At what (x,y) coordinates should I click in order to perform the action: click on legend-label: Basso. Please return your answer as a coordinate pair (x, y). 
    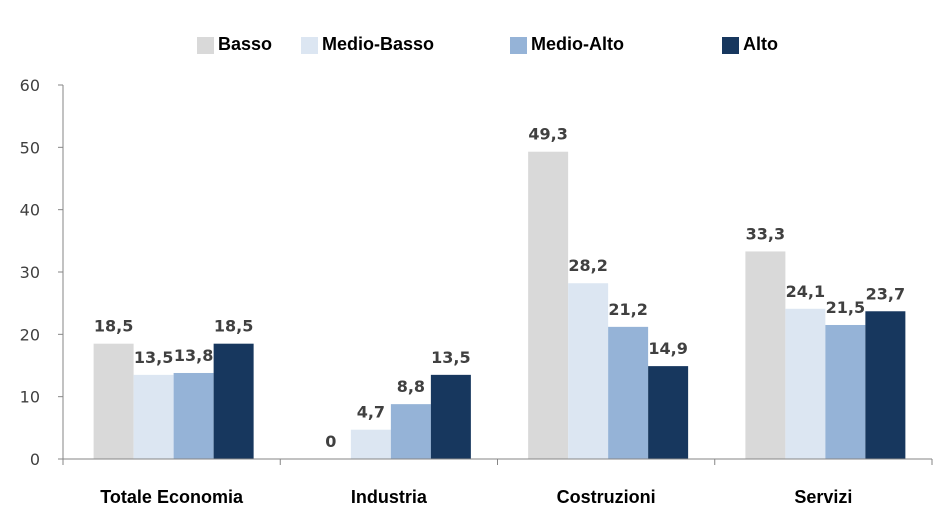
    Looking at the image, I should click on (245, 44).